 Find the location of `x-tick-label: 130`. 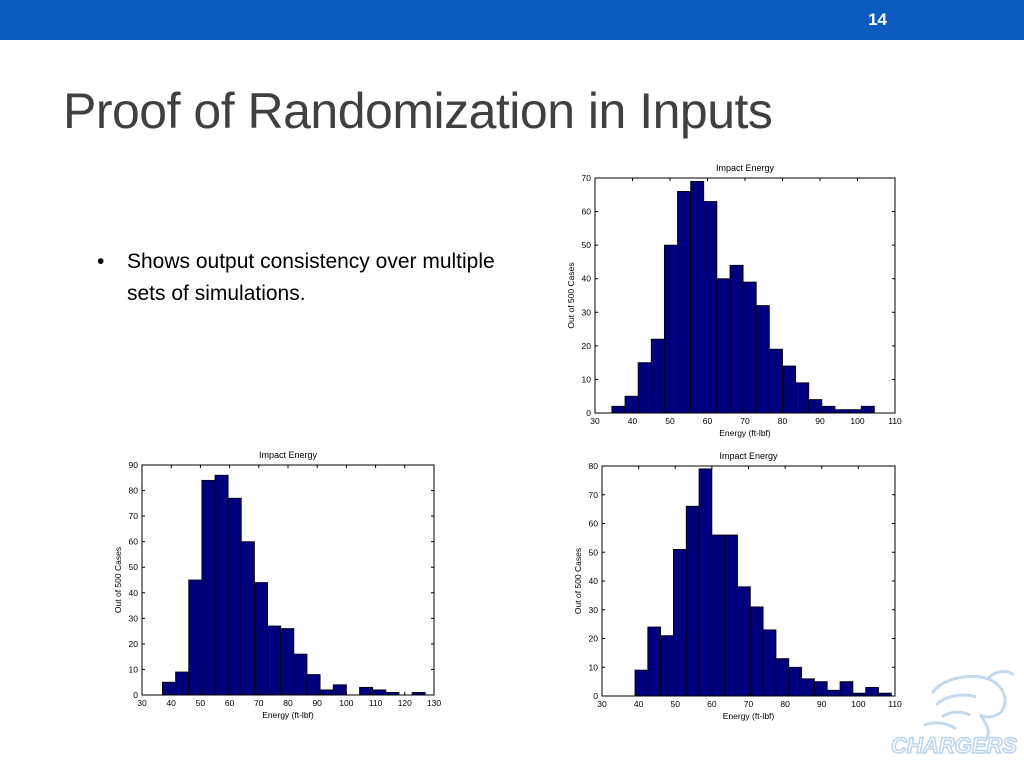

x-tick-label: 130 is located at coordinates (434, 703).